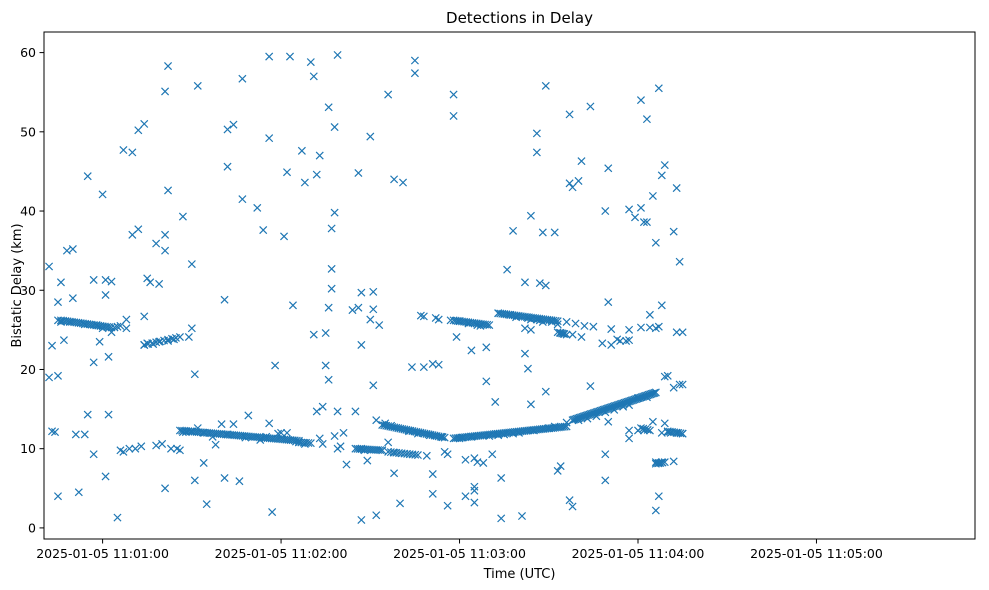 Image resolution: width=989 pixels, height=590 pixels. I want to click on chart-title: Detections in Delay, so click(519, 18).